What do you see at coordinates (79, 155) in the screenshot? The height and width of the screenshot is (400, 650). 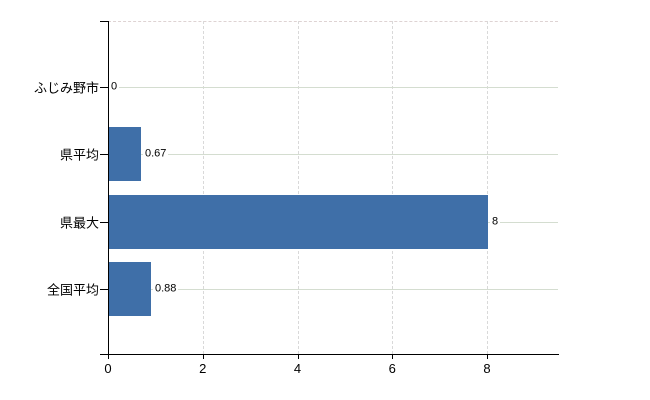 I see `category-label: 県平均` at bounding box center [79, 155].